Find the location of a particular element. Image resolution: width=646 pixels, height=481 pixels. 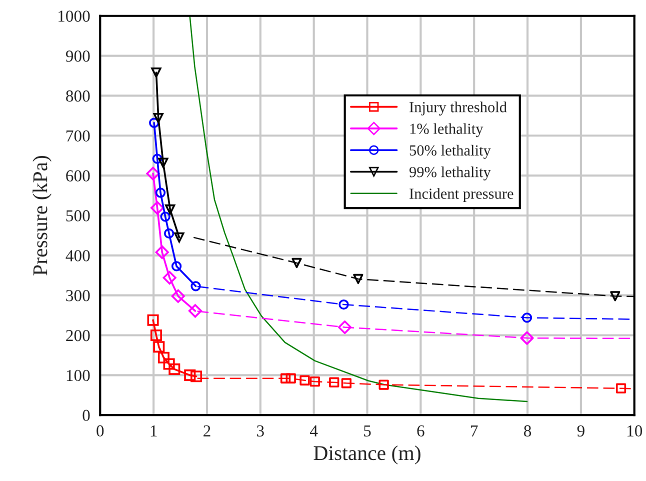

legend-label: 99% lethality is located at coordinates (450, 173).